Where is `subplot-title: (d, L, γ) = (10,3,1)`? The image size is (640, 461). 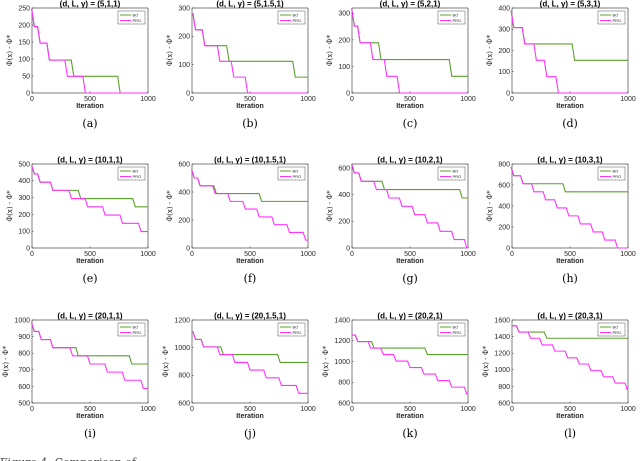
subplot-title: (d, L, γ) = (10,3,1) is located at coordinates (569, 160).